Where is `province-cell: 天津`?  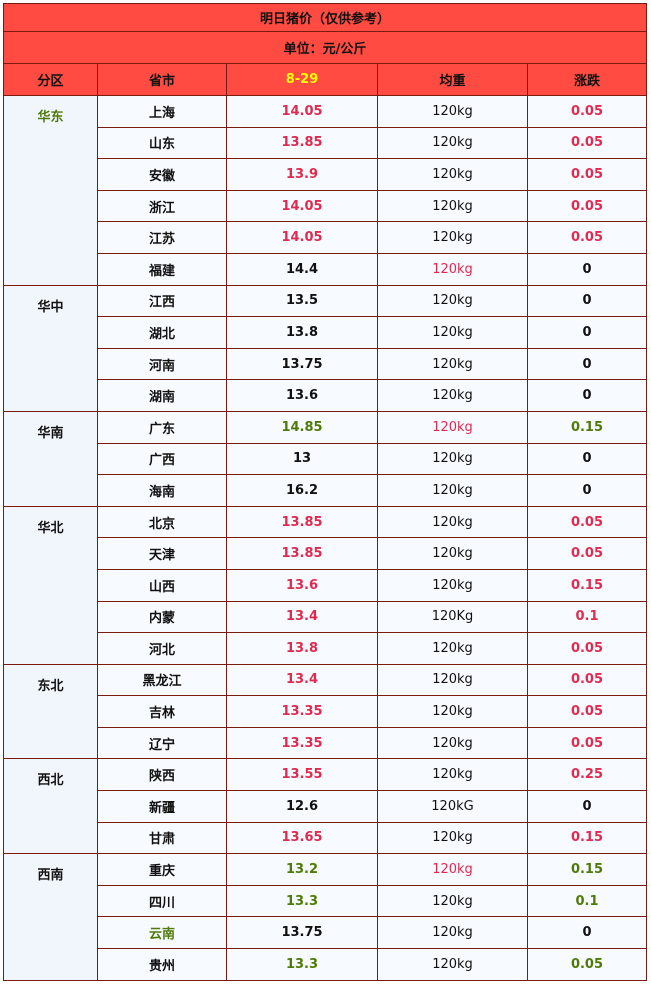 province-cell: 天津 is located at coordinates (162, 553).